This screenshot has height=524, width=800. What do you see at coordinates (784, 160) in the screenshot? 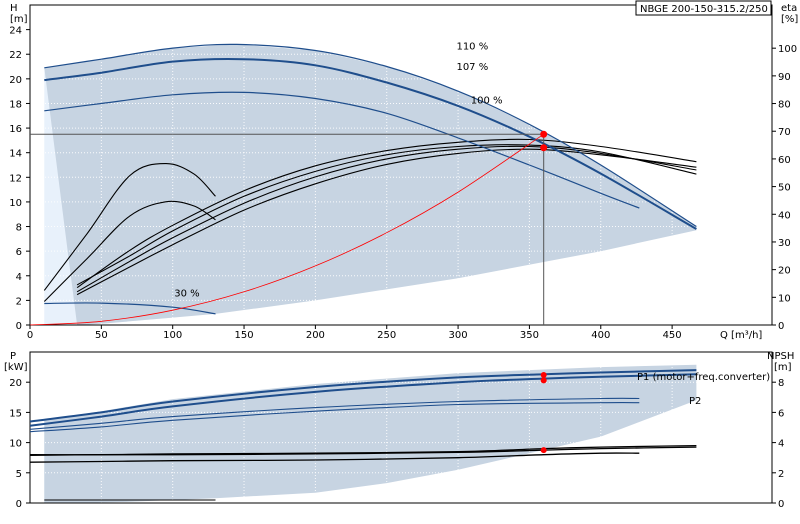
I see `head-y2-tick: 60` at bounding box center [784, 160].